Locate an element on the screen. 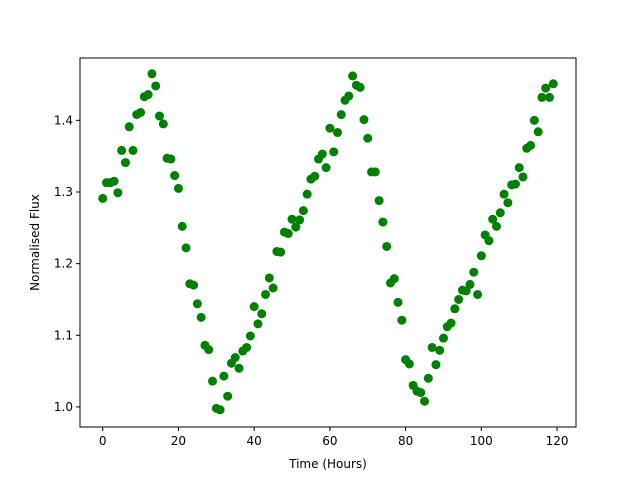 Image resolution: width=640 pixels, height=480 pixels. y-tick-label: 1.4 is located at coordinates (63, 120).